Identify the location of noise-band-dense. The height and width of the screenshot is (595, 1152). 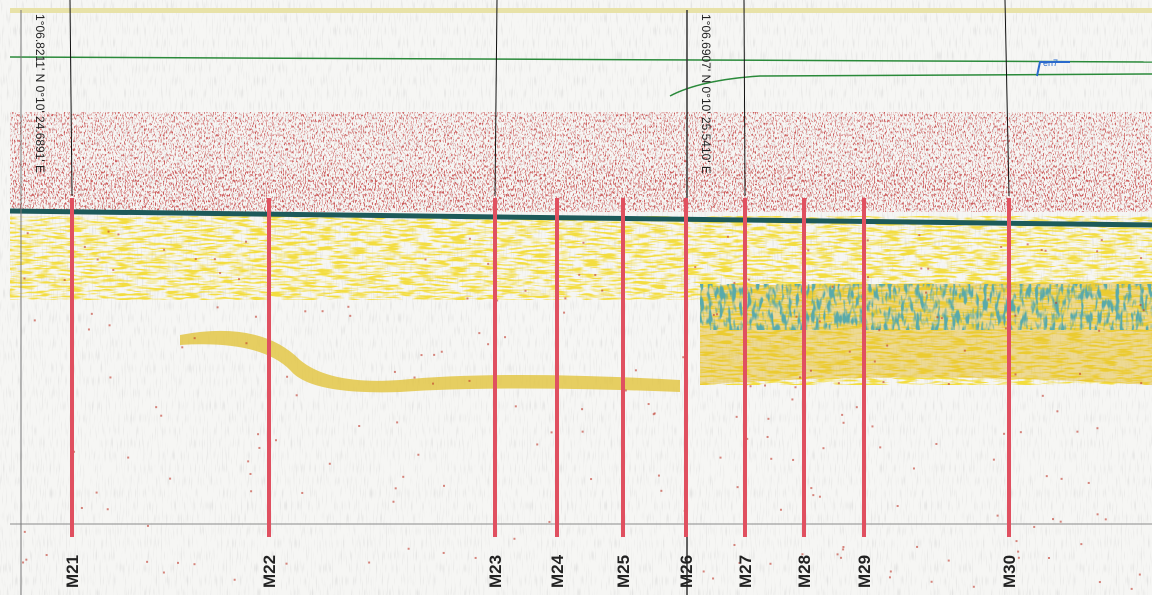
(581, 190).